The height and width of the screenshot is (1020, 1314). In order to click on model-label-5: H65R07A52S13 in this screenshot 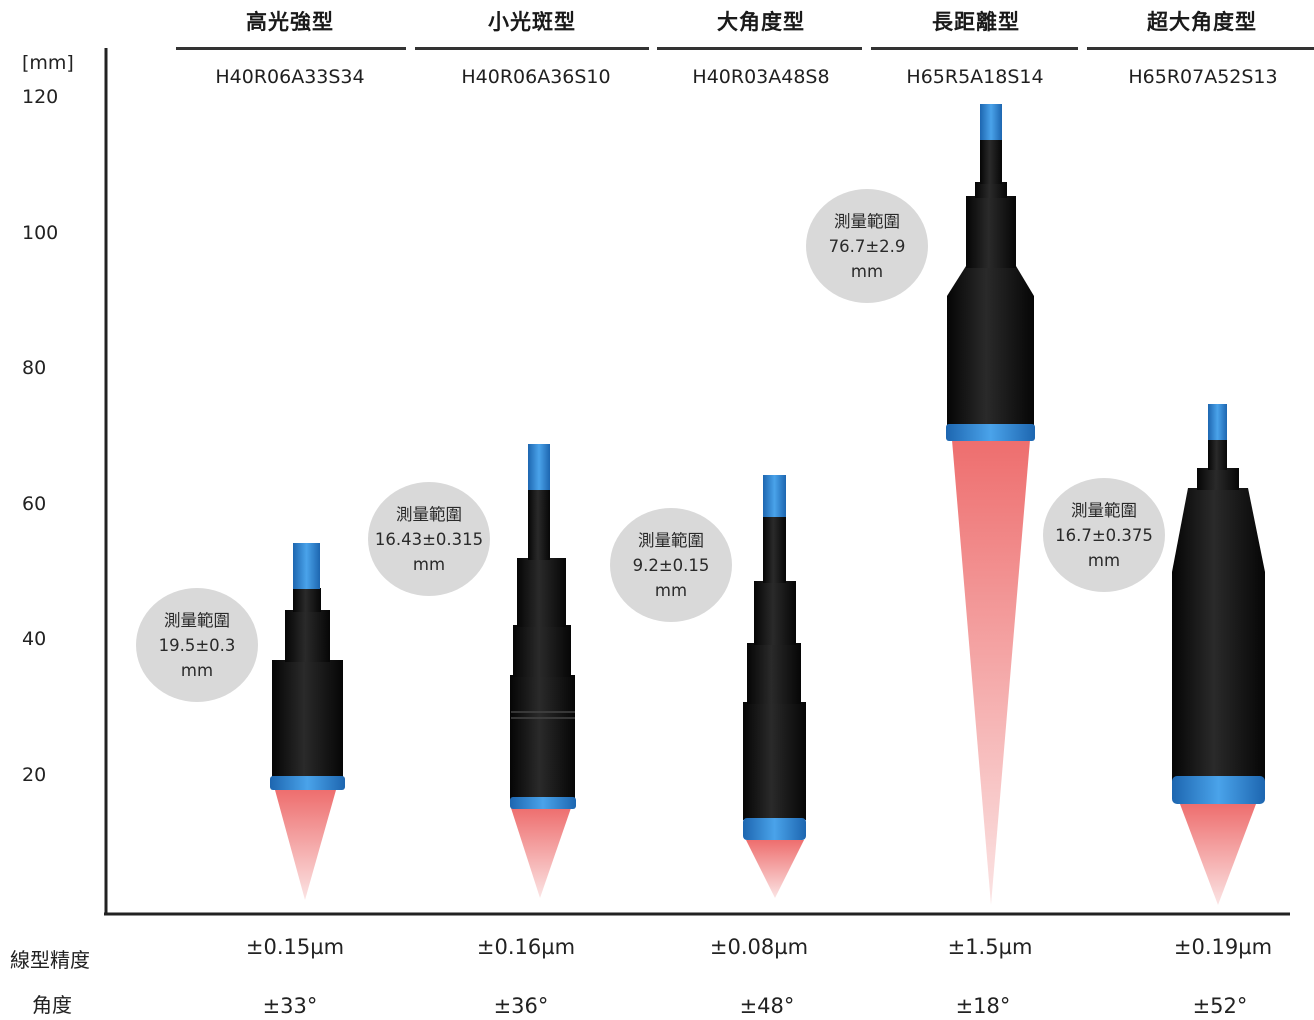, I will do `click(1203, 77)`.